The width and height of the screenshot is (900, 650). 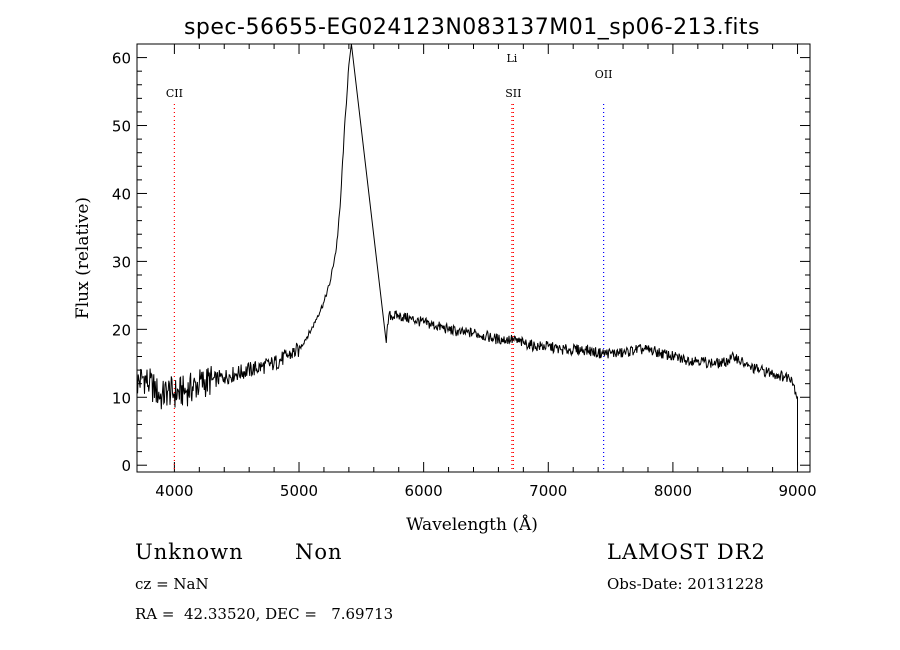 What do you see at coordinates (83, 258) in the screenshot?
I see `y-axis-label: Flux (relative)` at bounding box center [83, 258].